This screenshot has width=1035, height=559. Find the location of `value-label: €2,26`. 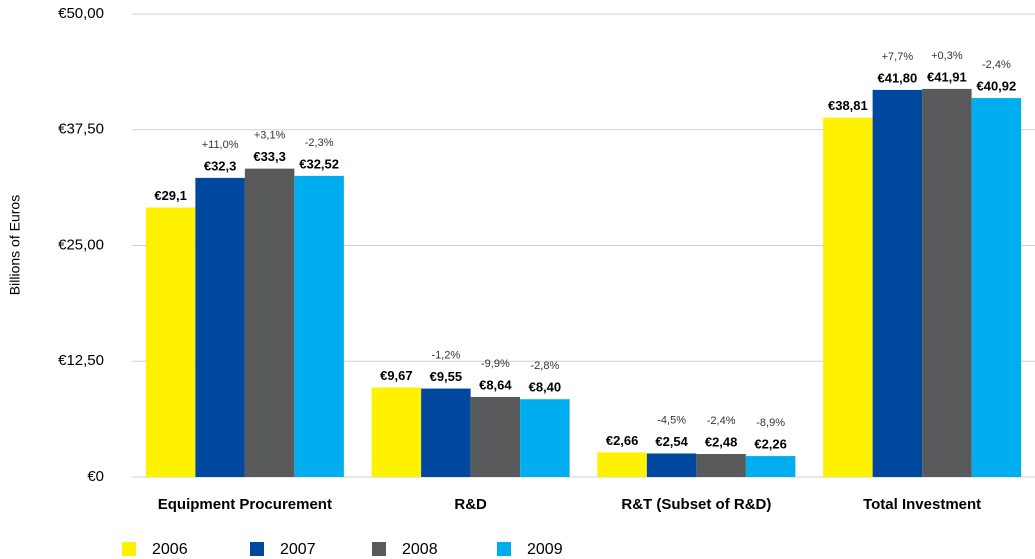

value-label: €2,26 is located at coordinates (770, 444).